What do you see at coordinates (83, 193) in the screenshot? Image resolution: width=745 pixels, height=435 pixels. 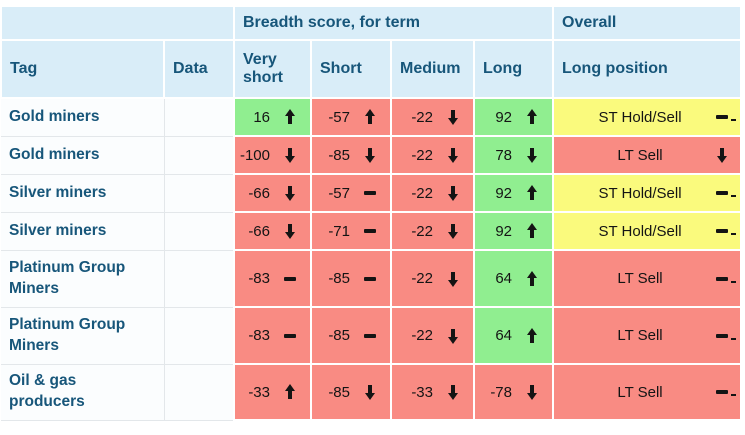 I see `tag-cell: Silver miners` at bounding box center [83, 193].